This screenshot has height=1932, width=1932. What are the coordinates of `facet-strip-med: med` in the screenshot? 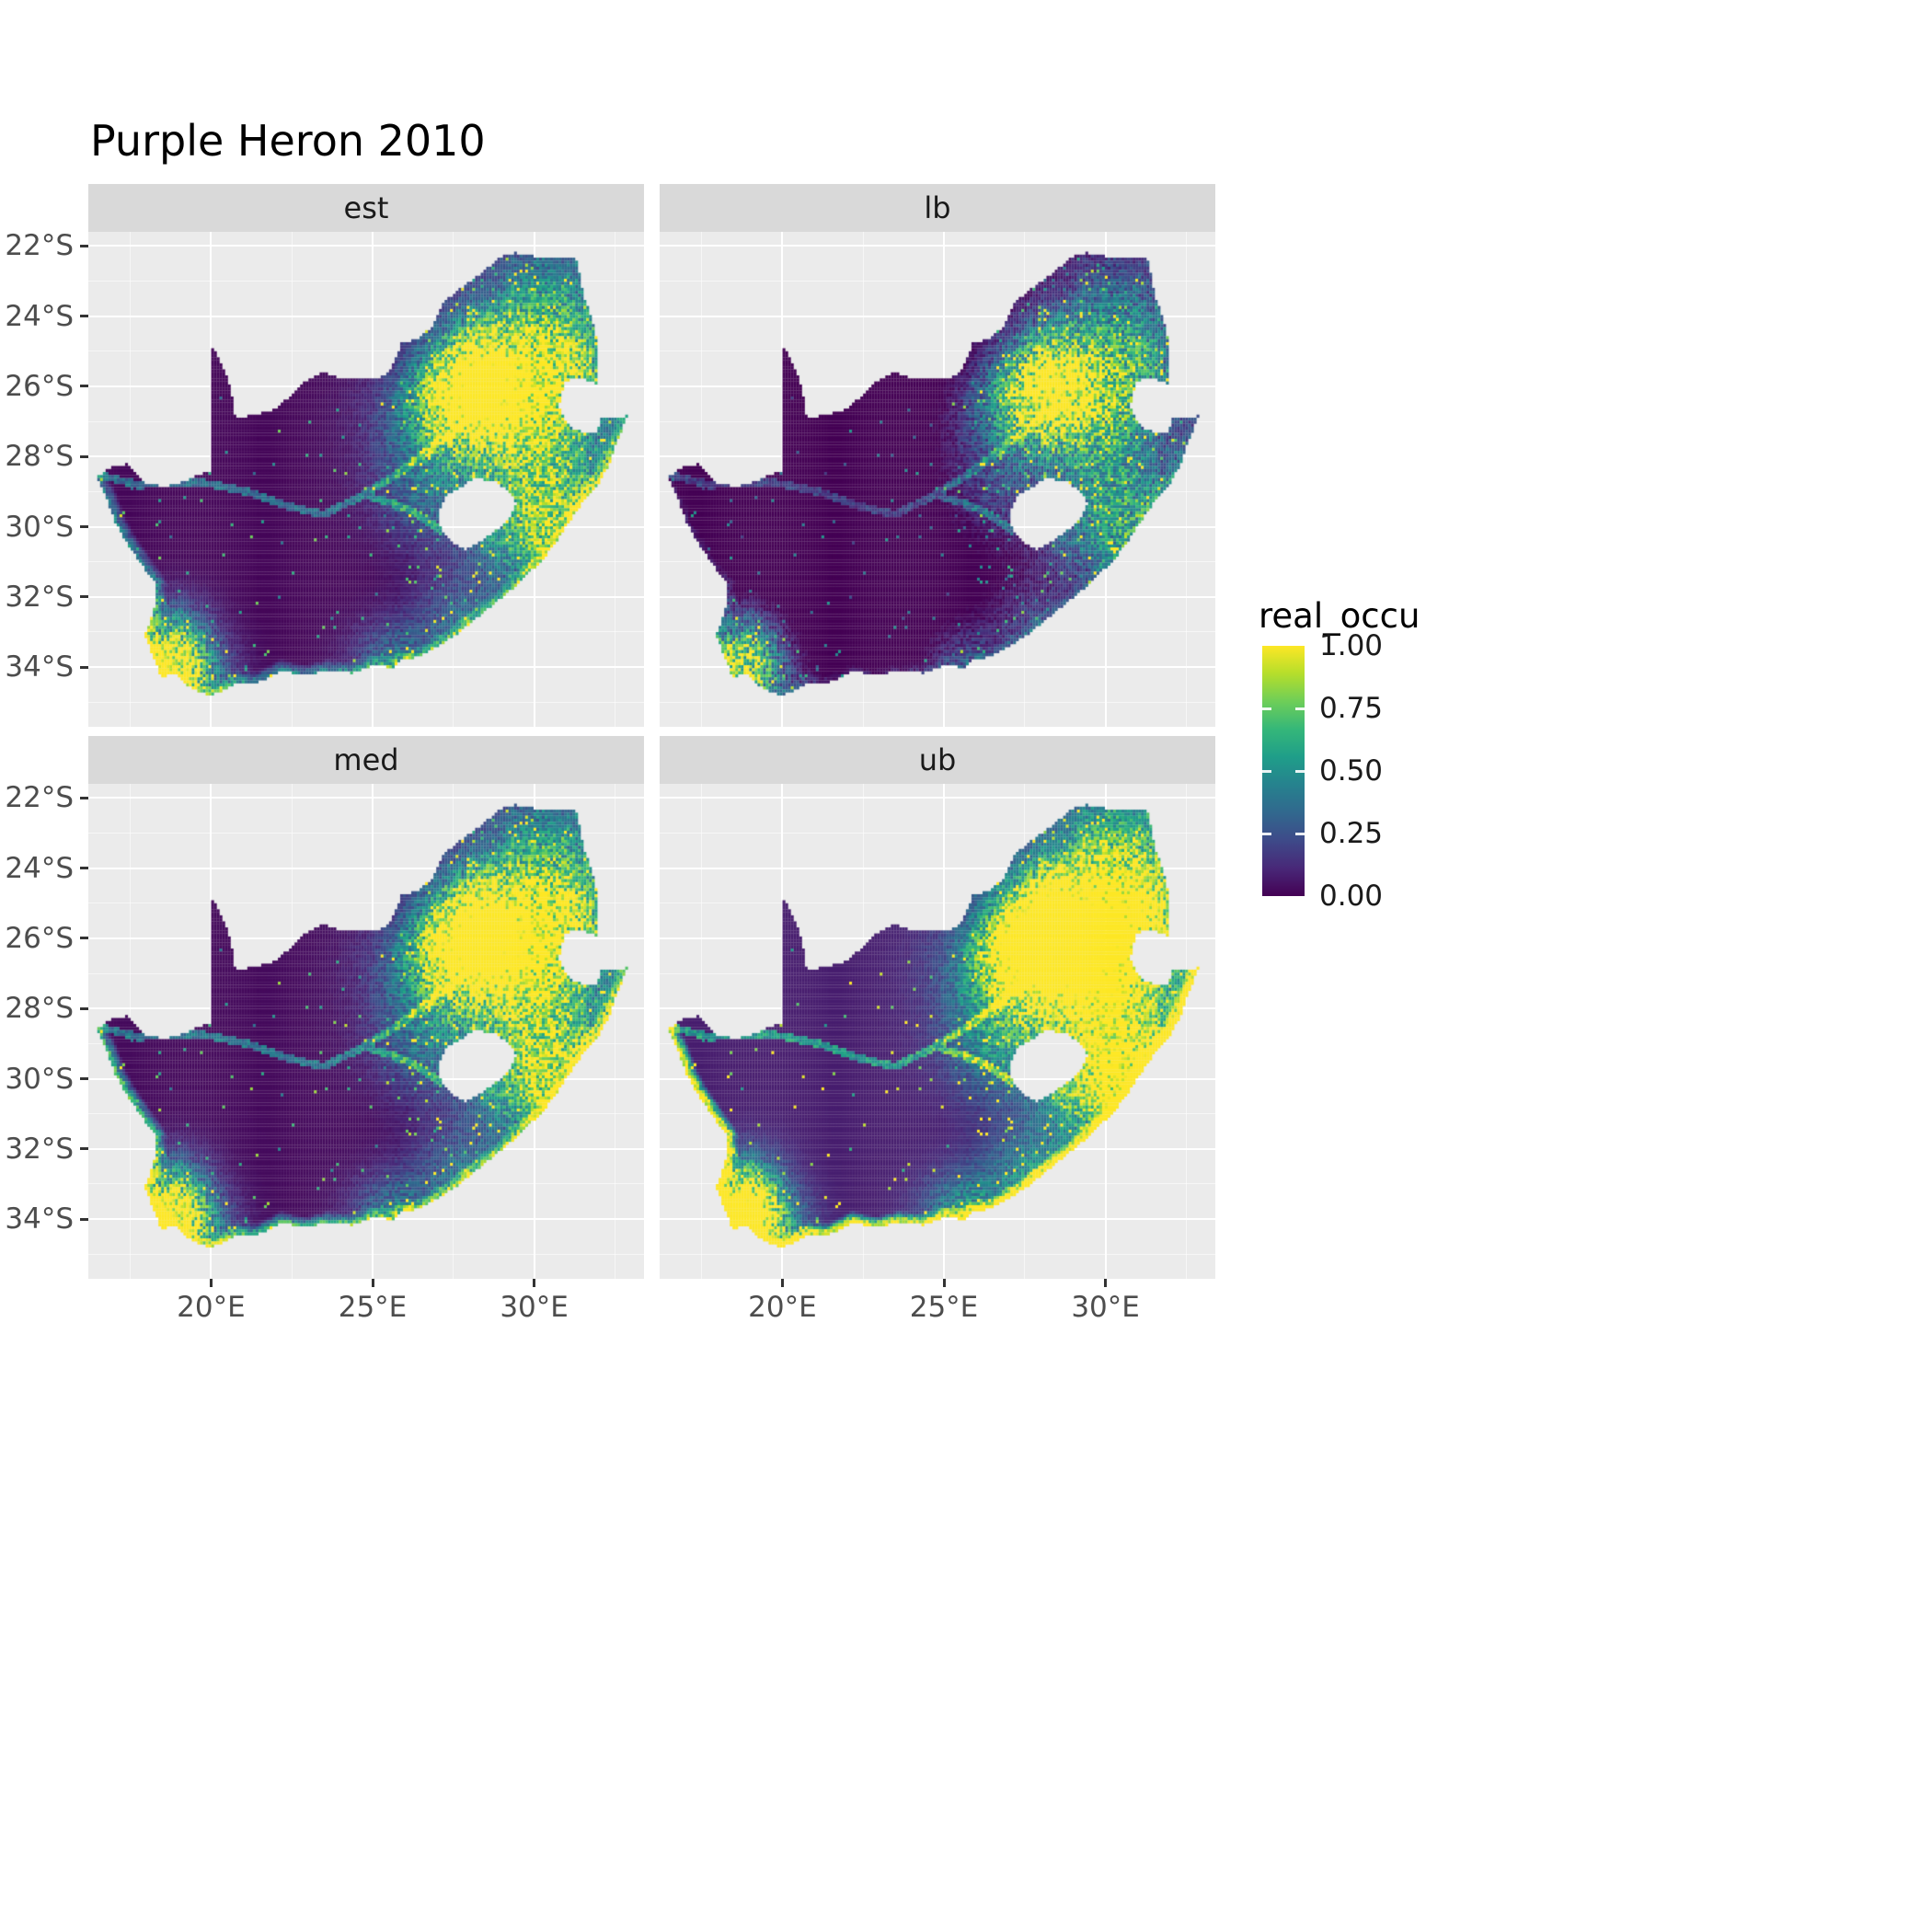 It's located at (366, 760).